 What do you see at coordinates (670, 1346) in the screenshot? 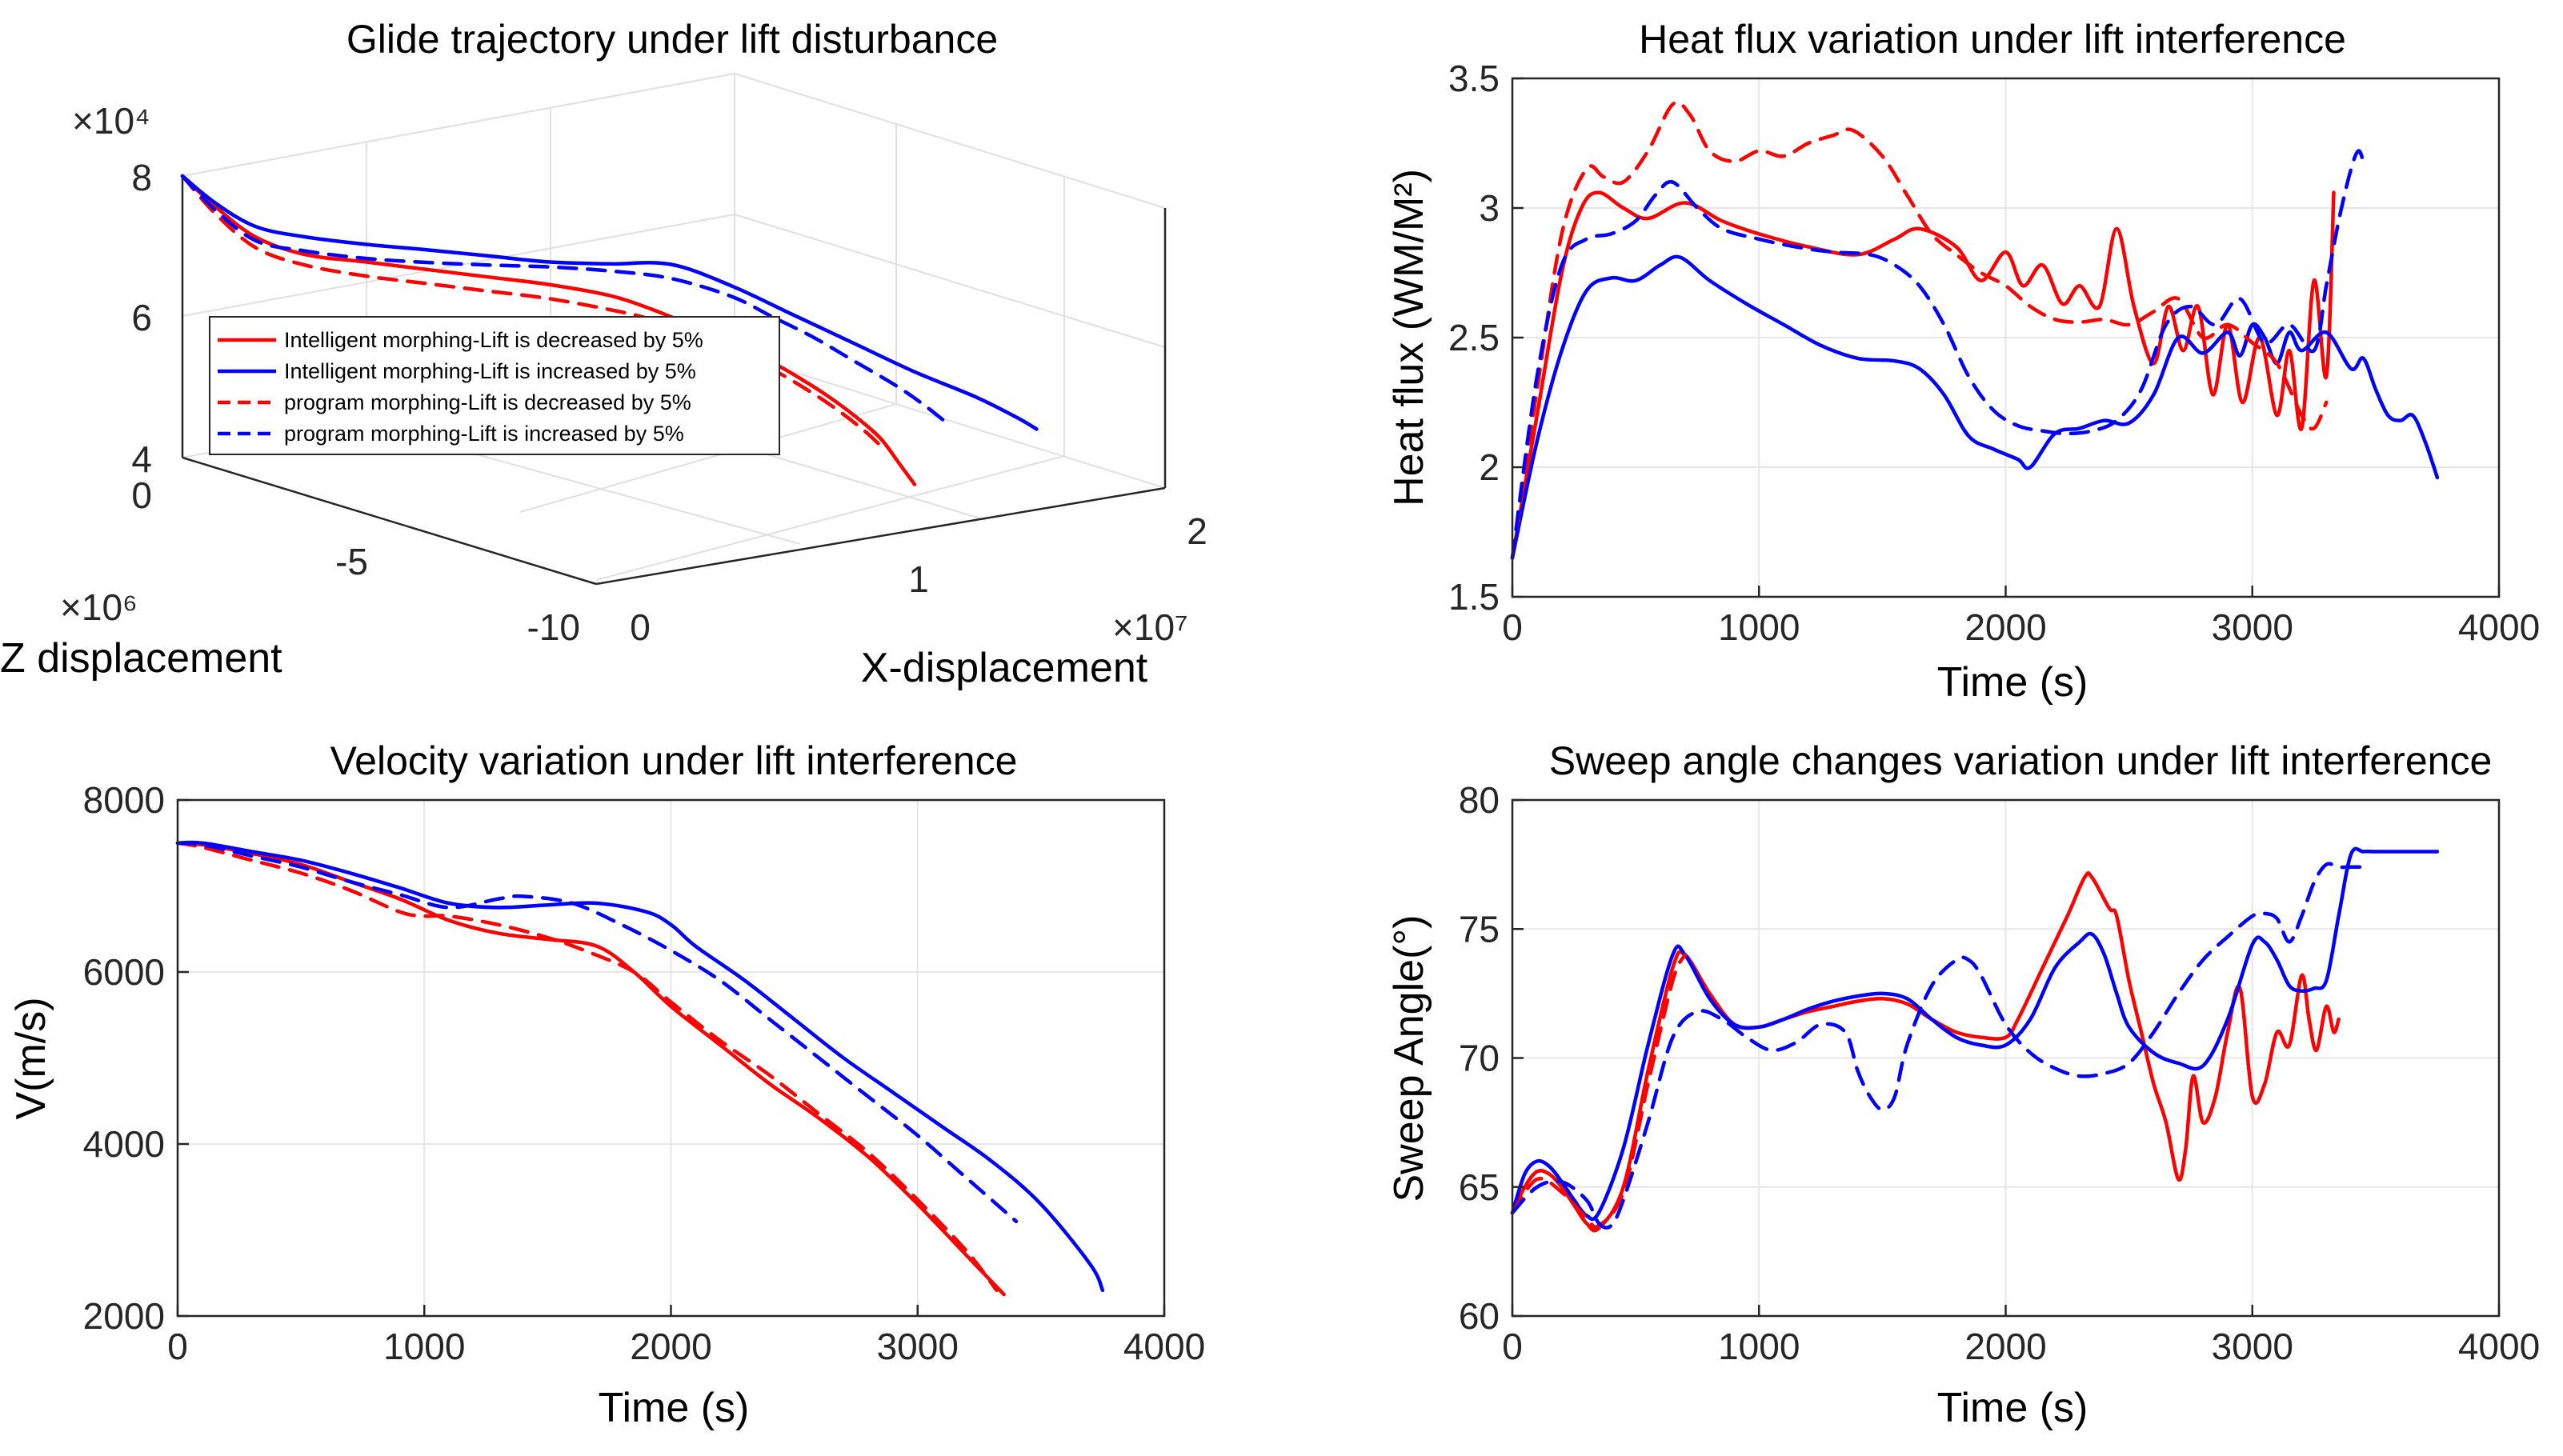
I see `velocity-xtick-2: 2000` at bounding box center [670, 1346].